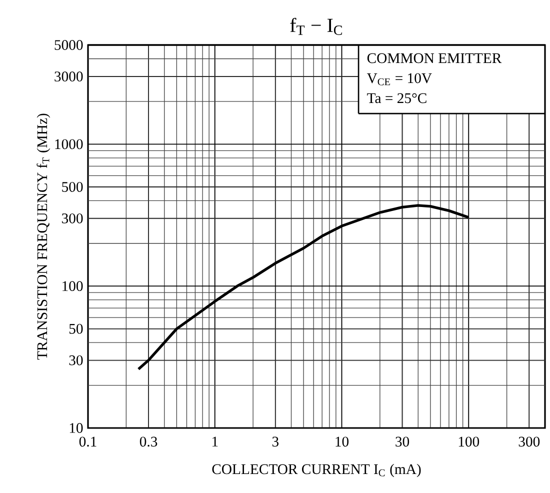  What do you see at coordinates (72, 218) in the screenshot?
I see `y-tick-label: 300` at bounding box center [72, 218].